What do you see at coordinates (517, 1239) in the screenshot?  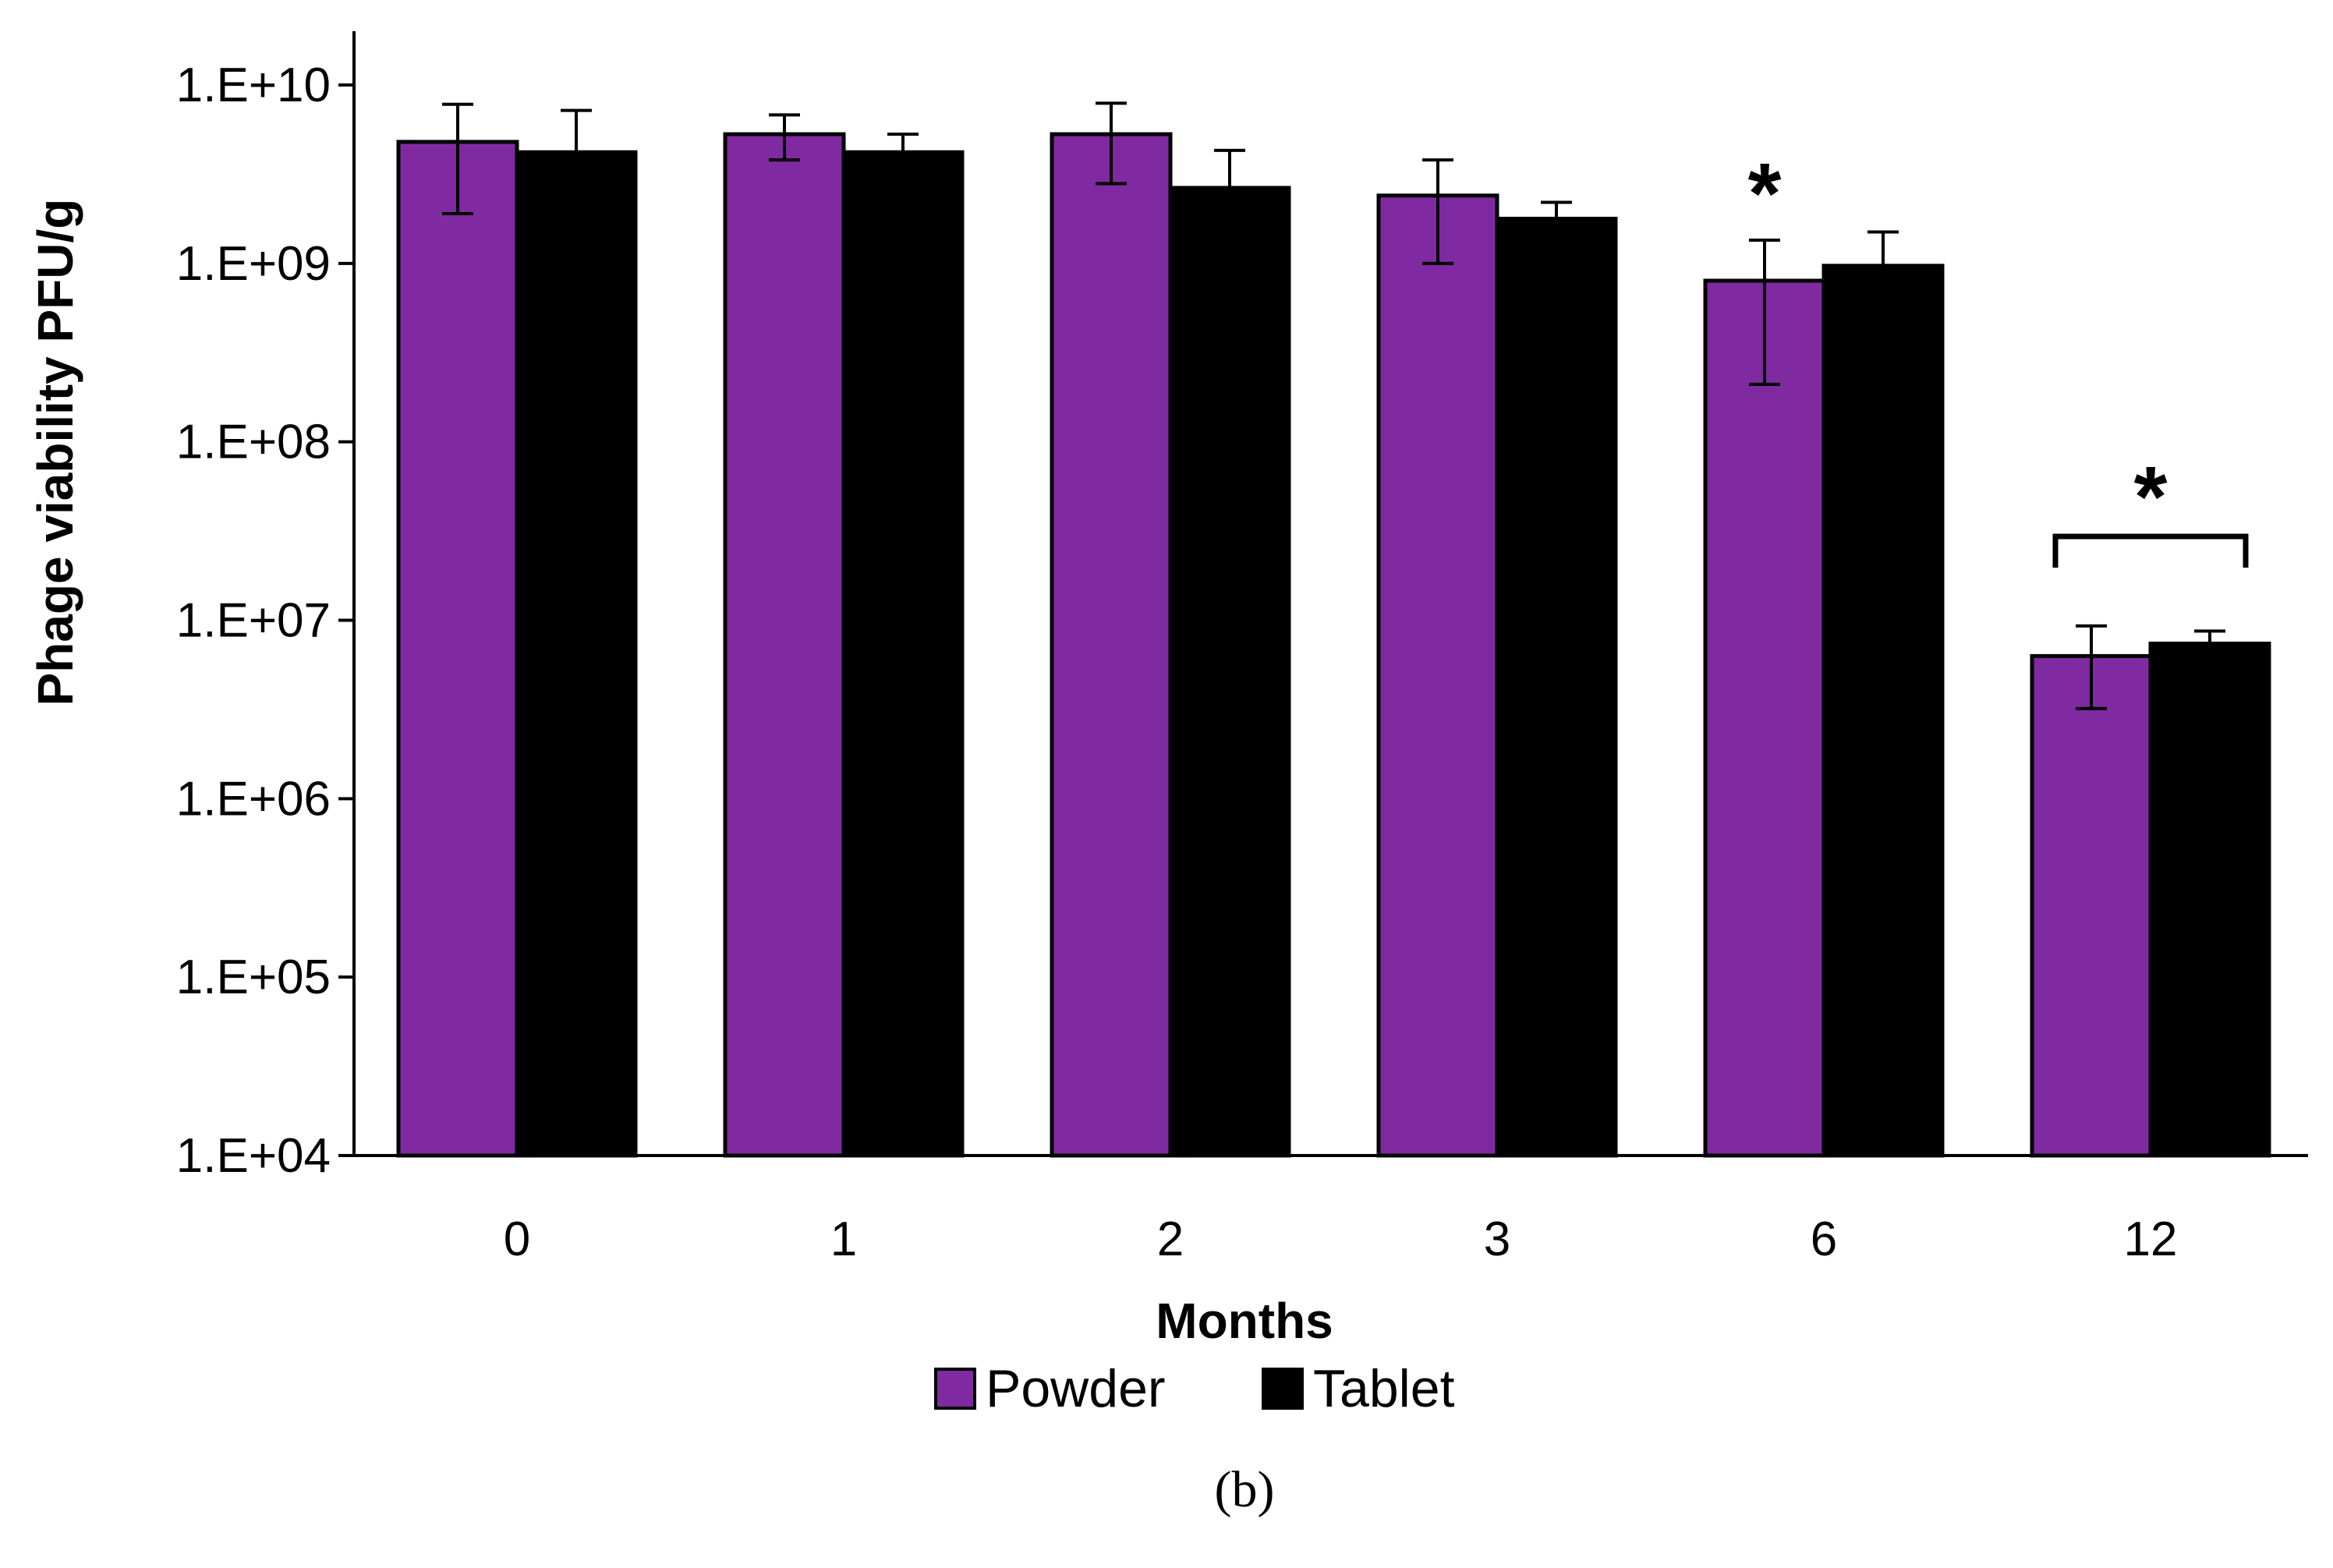 I see `x-tick-label: 0` at bounding box center [517, 1239].